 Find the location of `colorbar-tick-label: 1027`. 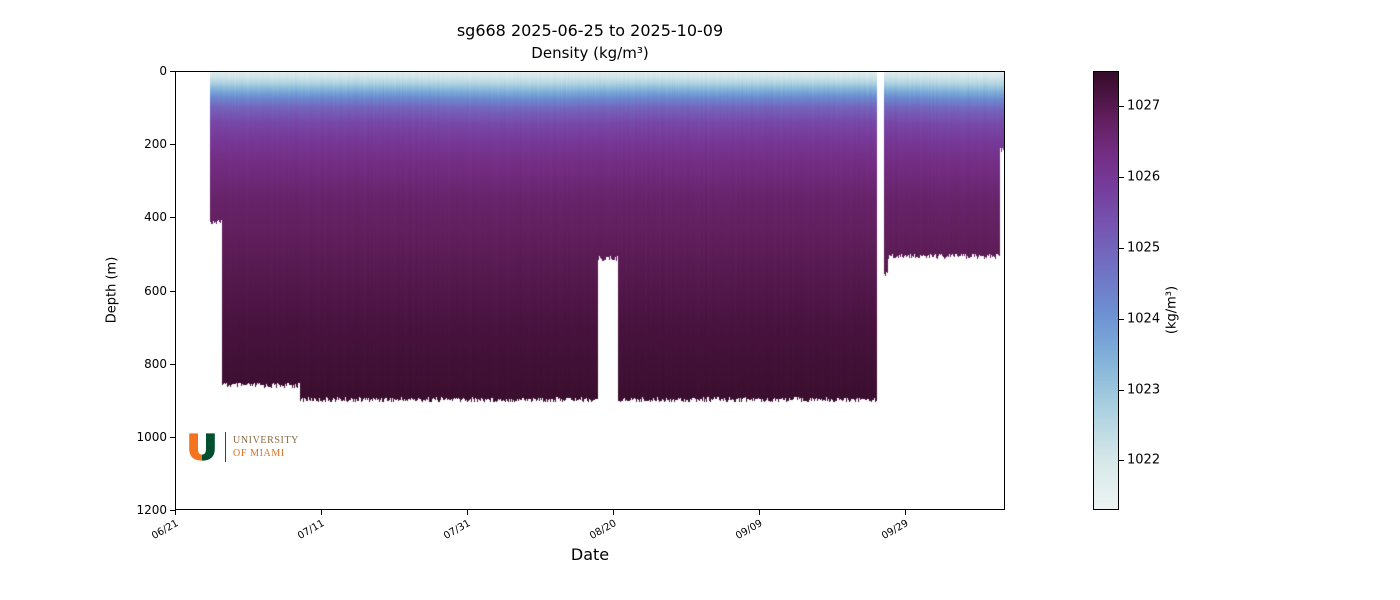

colorbar-tick-label: 1027 is located at coordinates (1144, 106).